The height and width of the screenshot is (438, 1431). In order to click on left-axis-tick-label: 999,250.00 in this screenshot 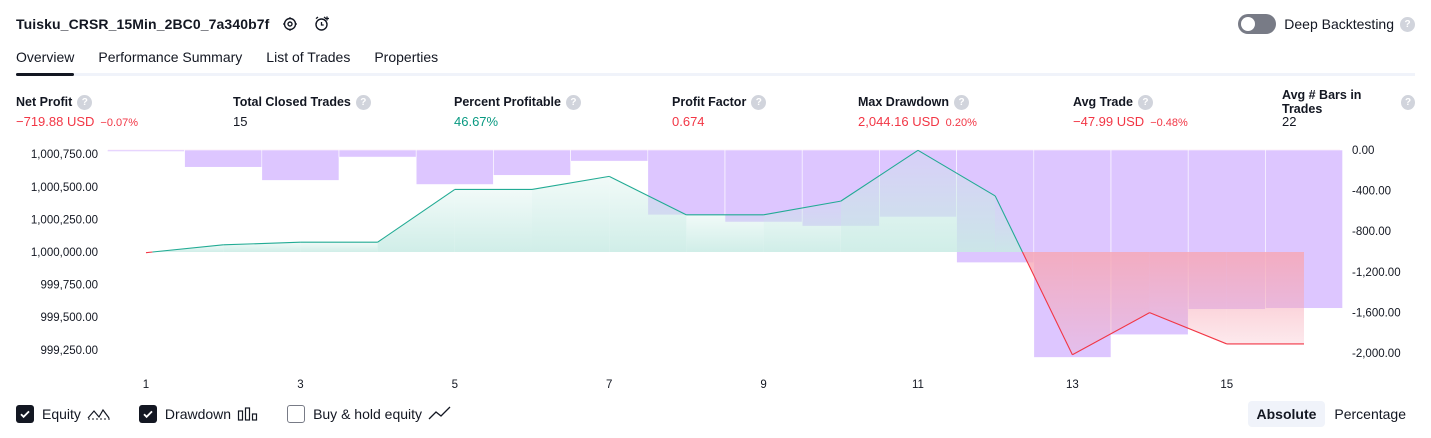, I will do `click(69, 351)`.